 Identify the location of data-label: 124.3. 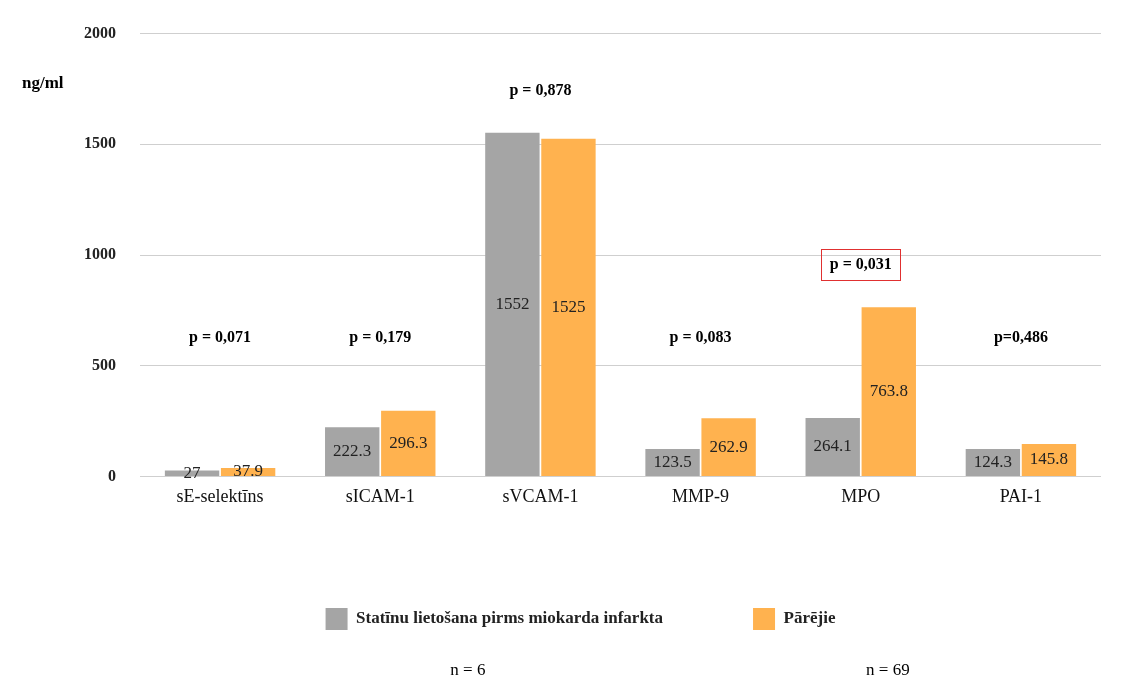
(993, 461).